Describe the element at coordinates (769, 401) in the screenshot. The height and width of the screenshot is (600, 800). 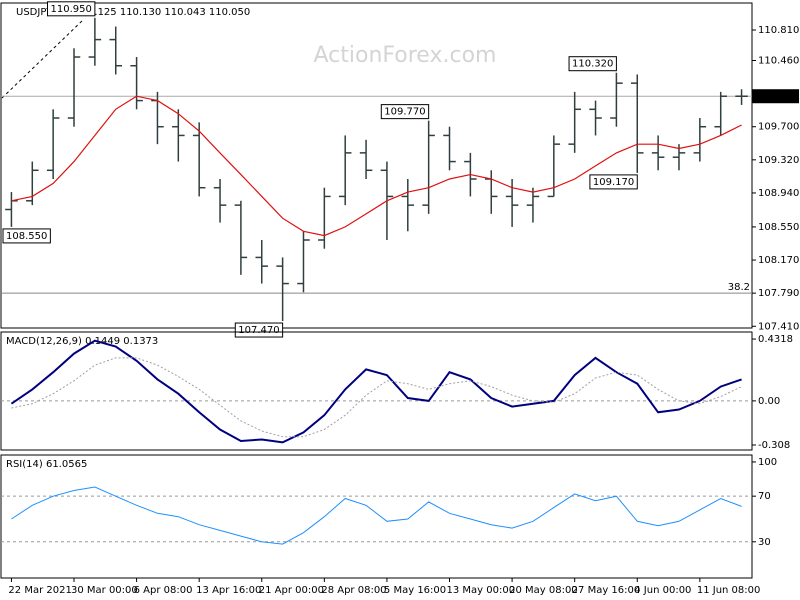
I see `y-tick-label: 0.00` at that location.